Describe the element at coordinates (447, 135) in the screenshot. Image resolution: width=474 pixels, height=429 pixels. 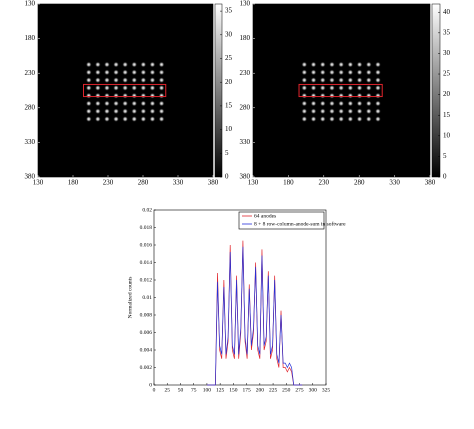
I see `colorbar-tick-label: 10` at that location.